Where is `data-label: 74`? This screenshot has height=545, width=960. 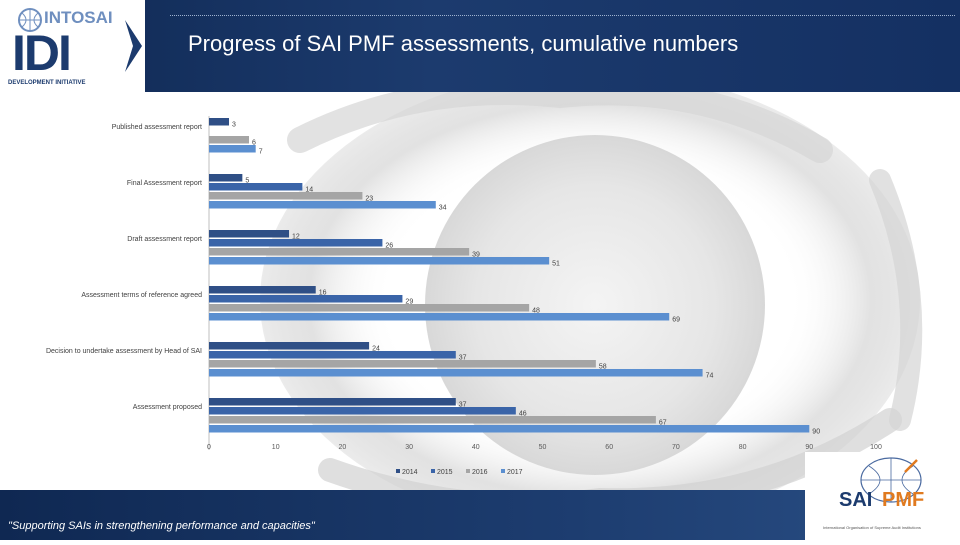
data-label: 74 is located at coordinates (710, 376).